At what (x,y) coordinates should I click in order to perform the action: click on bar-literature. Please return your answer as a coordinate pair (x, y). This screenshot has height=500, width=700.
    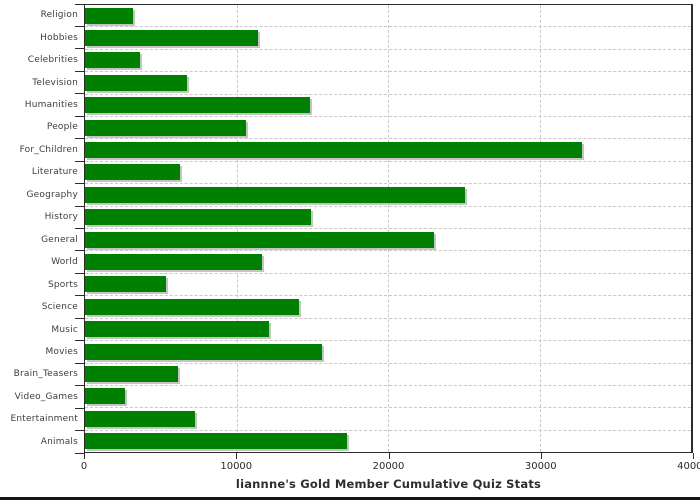
    Looking at the image, I should click on (132, 172).